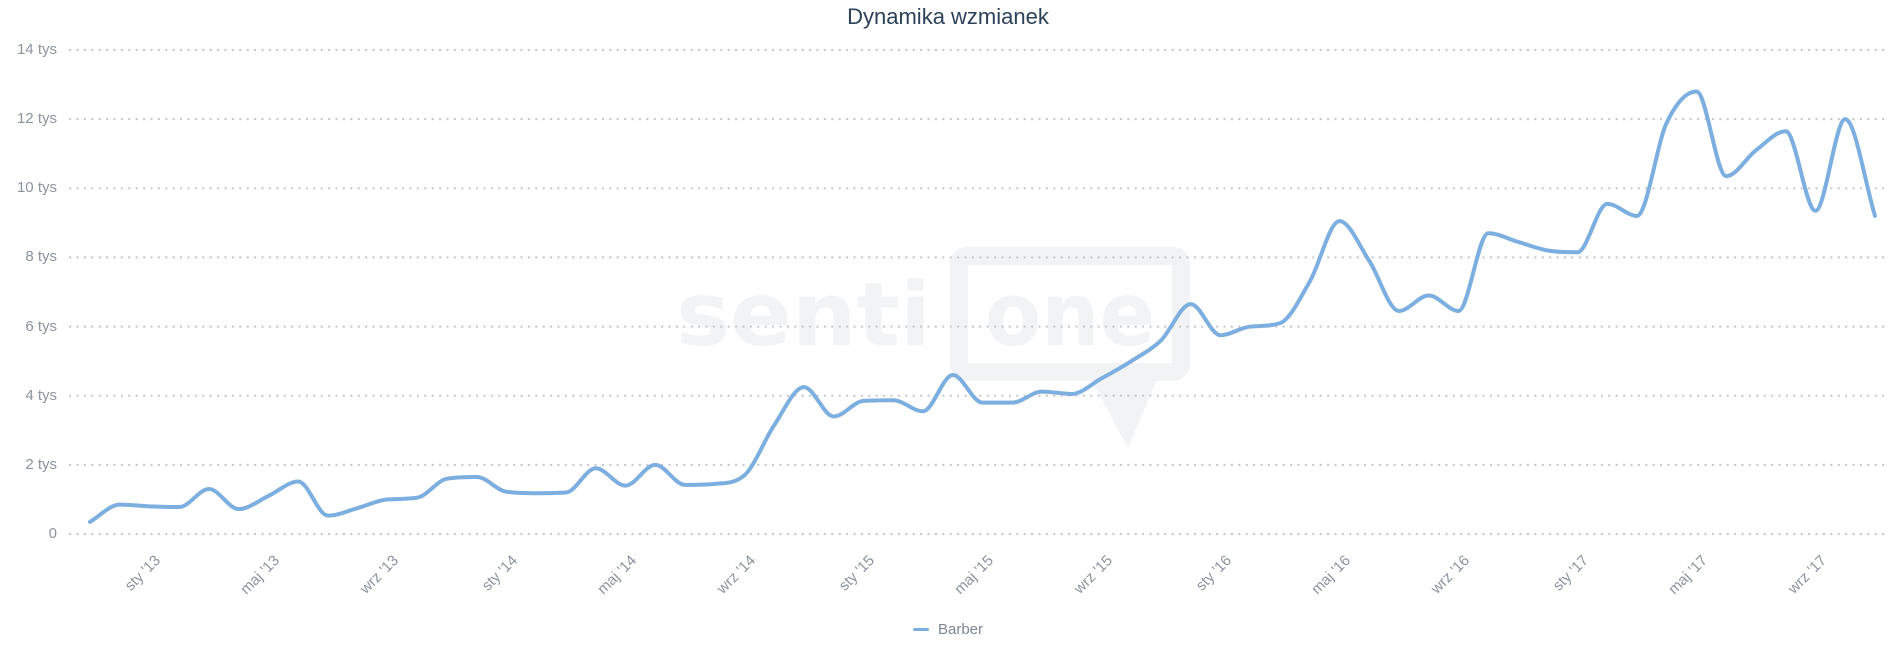 The width and height of the screenshot is (1896, 658). I want to click on legend: Barber, so click(948, 629).